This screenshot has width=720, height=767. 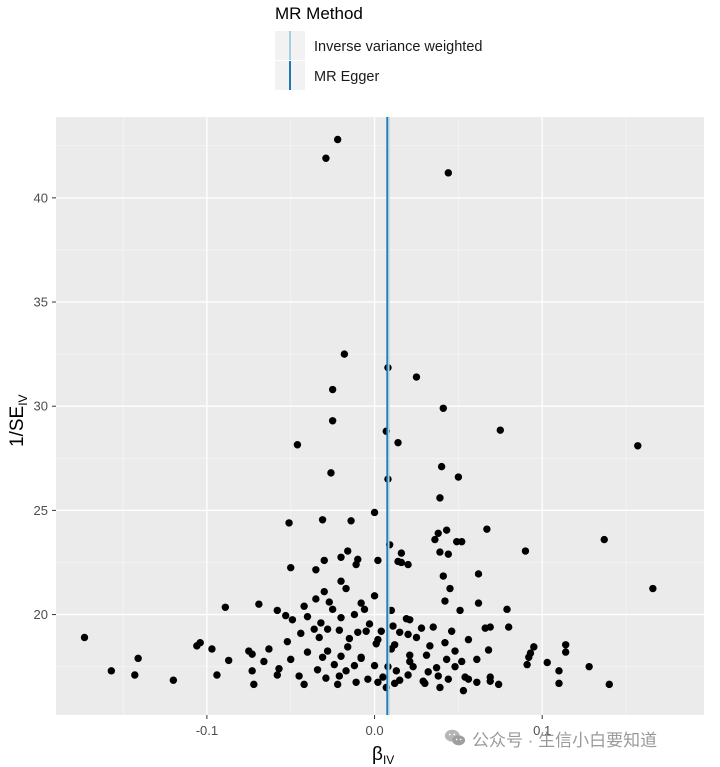 What do you see at coordinates (542, 730) in the screenshot?
I see `x-tick-label: 0.1` at bounding box center [542, 730].